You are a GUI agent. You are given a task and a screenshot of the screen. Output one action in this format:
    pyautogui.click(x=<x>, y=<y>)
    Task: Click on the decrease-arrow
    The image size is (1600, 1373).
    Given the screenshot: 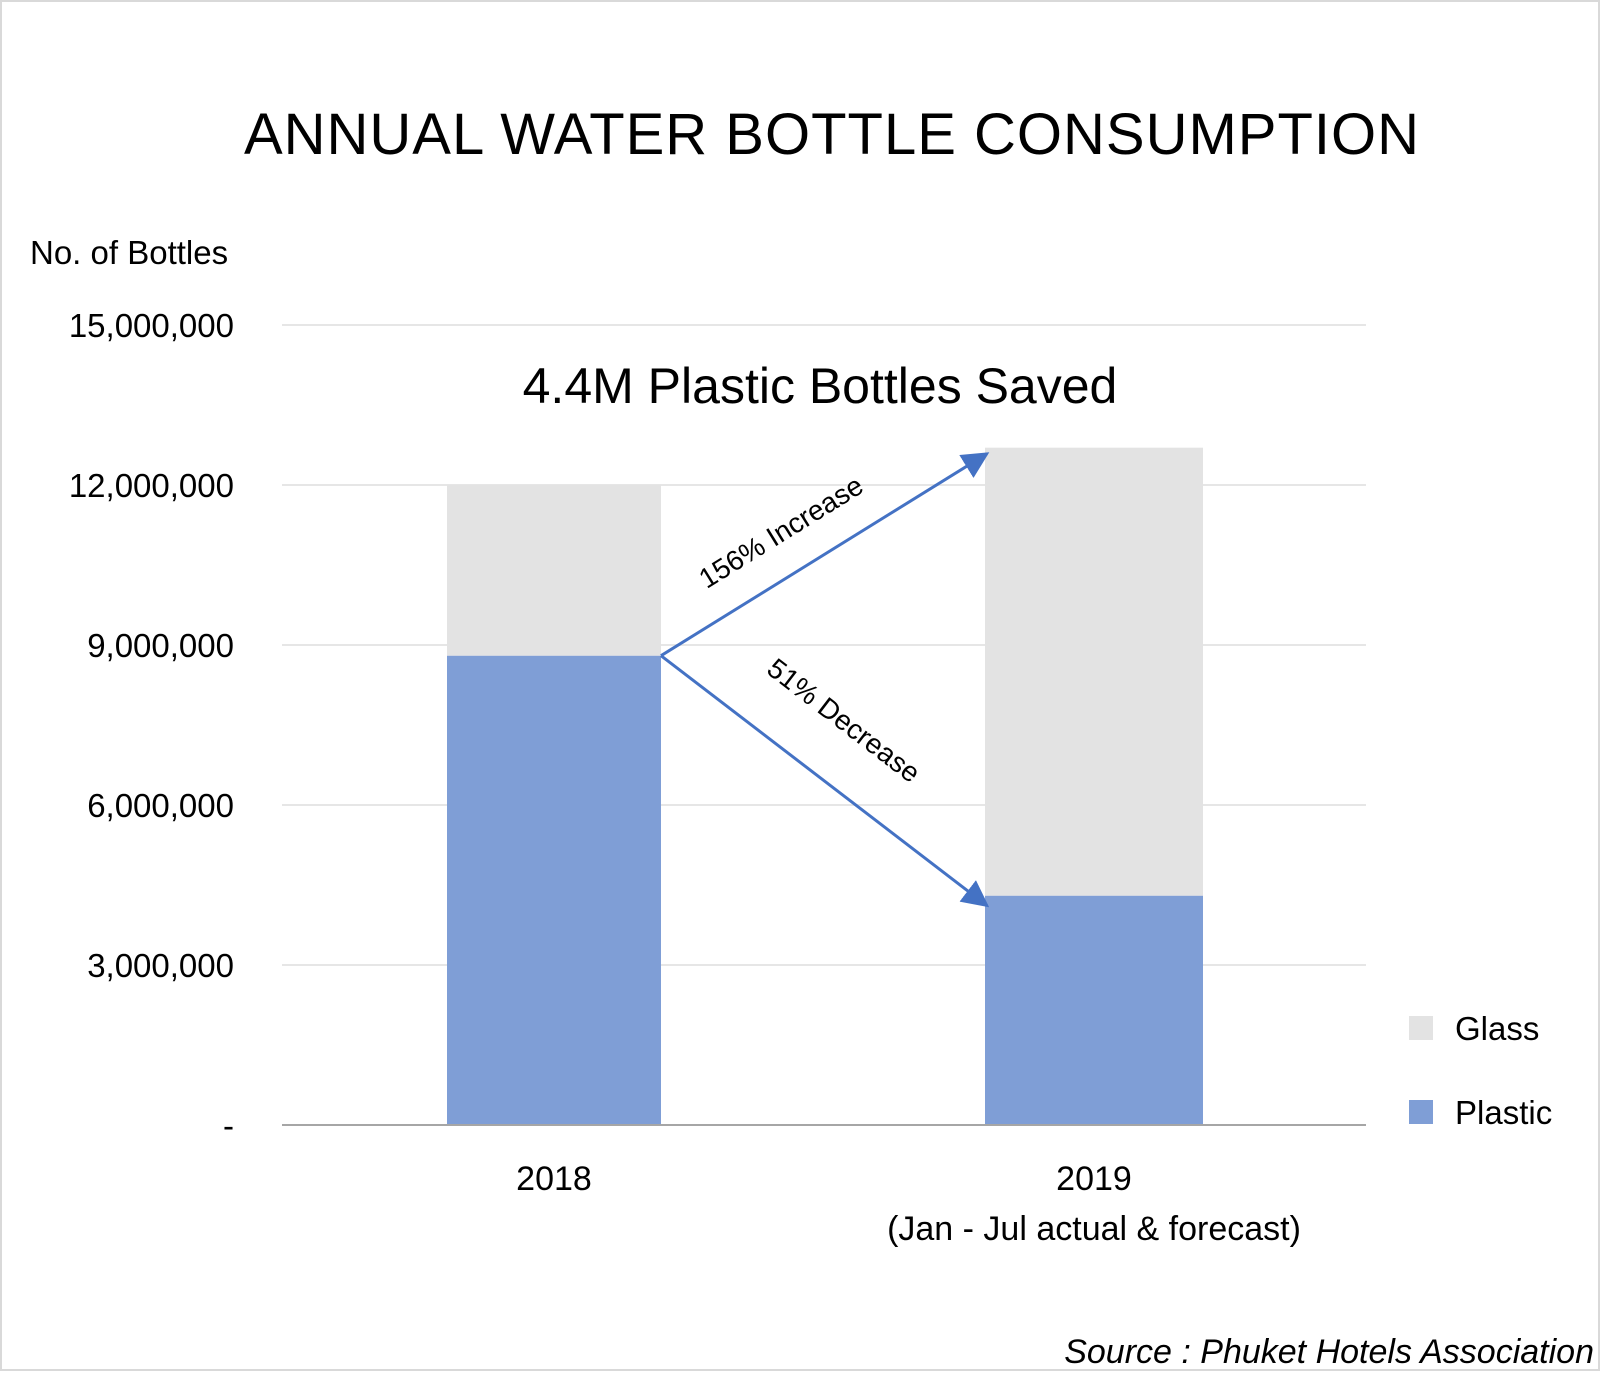 What is the action you would take?
    pyautogui.click(x=825, y=781)
    